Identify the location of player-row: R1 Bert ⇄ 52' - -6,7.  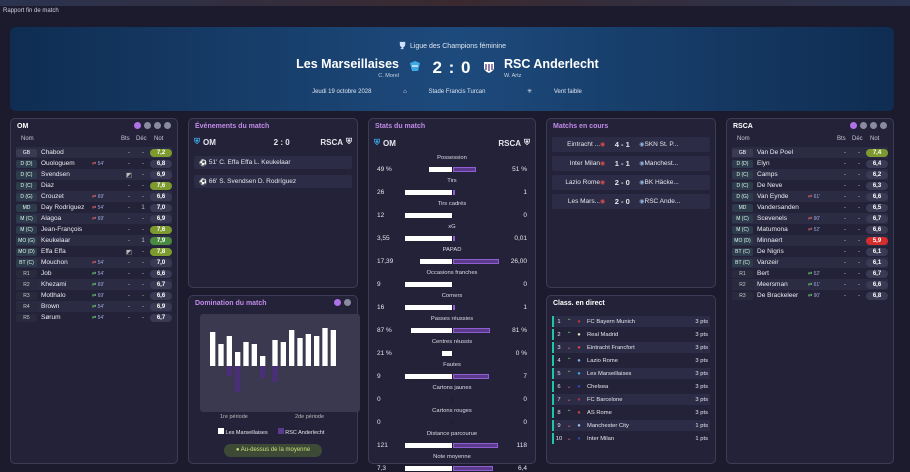
(810, 273).